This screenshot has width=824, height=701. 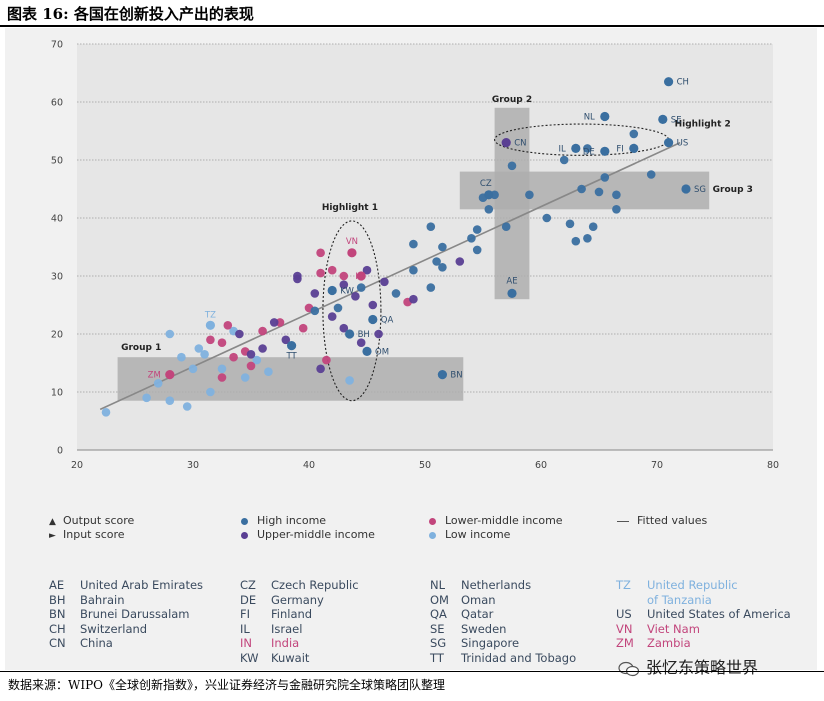 I want to click on point-label: ZM, so click(x=154, y=376).